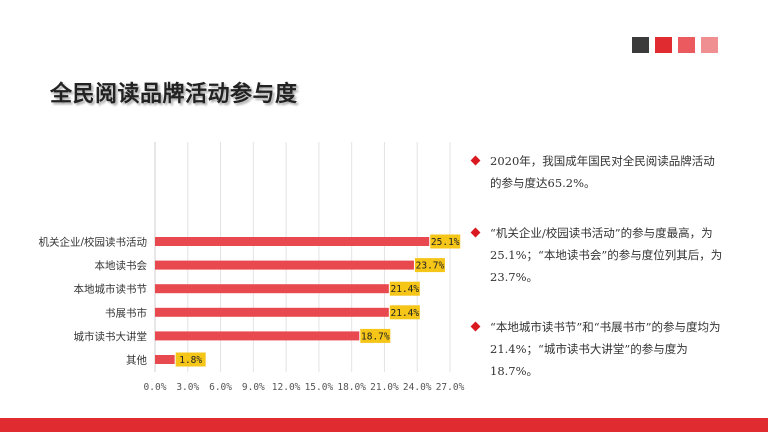  What do you see at coordinates (709, 45) in the screenshot?
I see `square-pink` at bounding box center [709, 45].